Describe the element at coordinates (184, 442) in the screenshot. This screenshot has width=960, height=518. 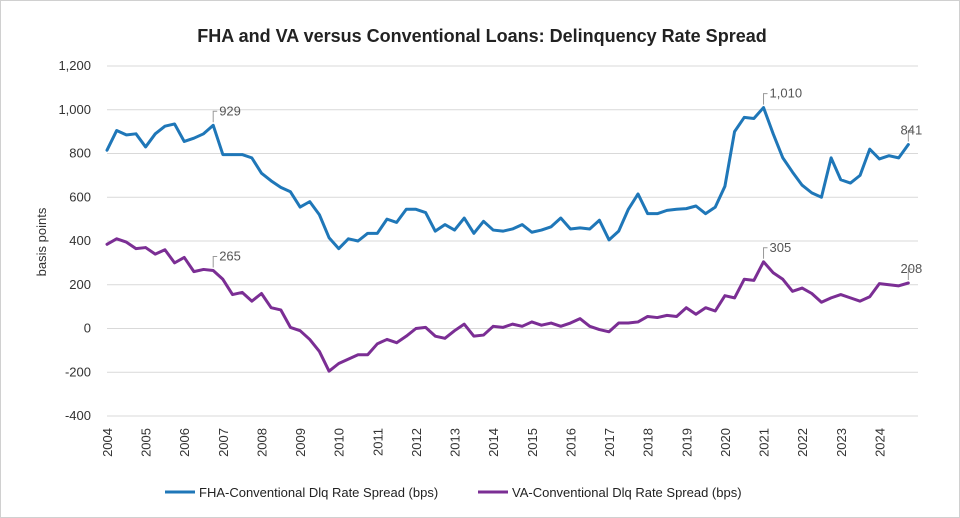
I see `x-tick-label: 2006` at that location.